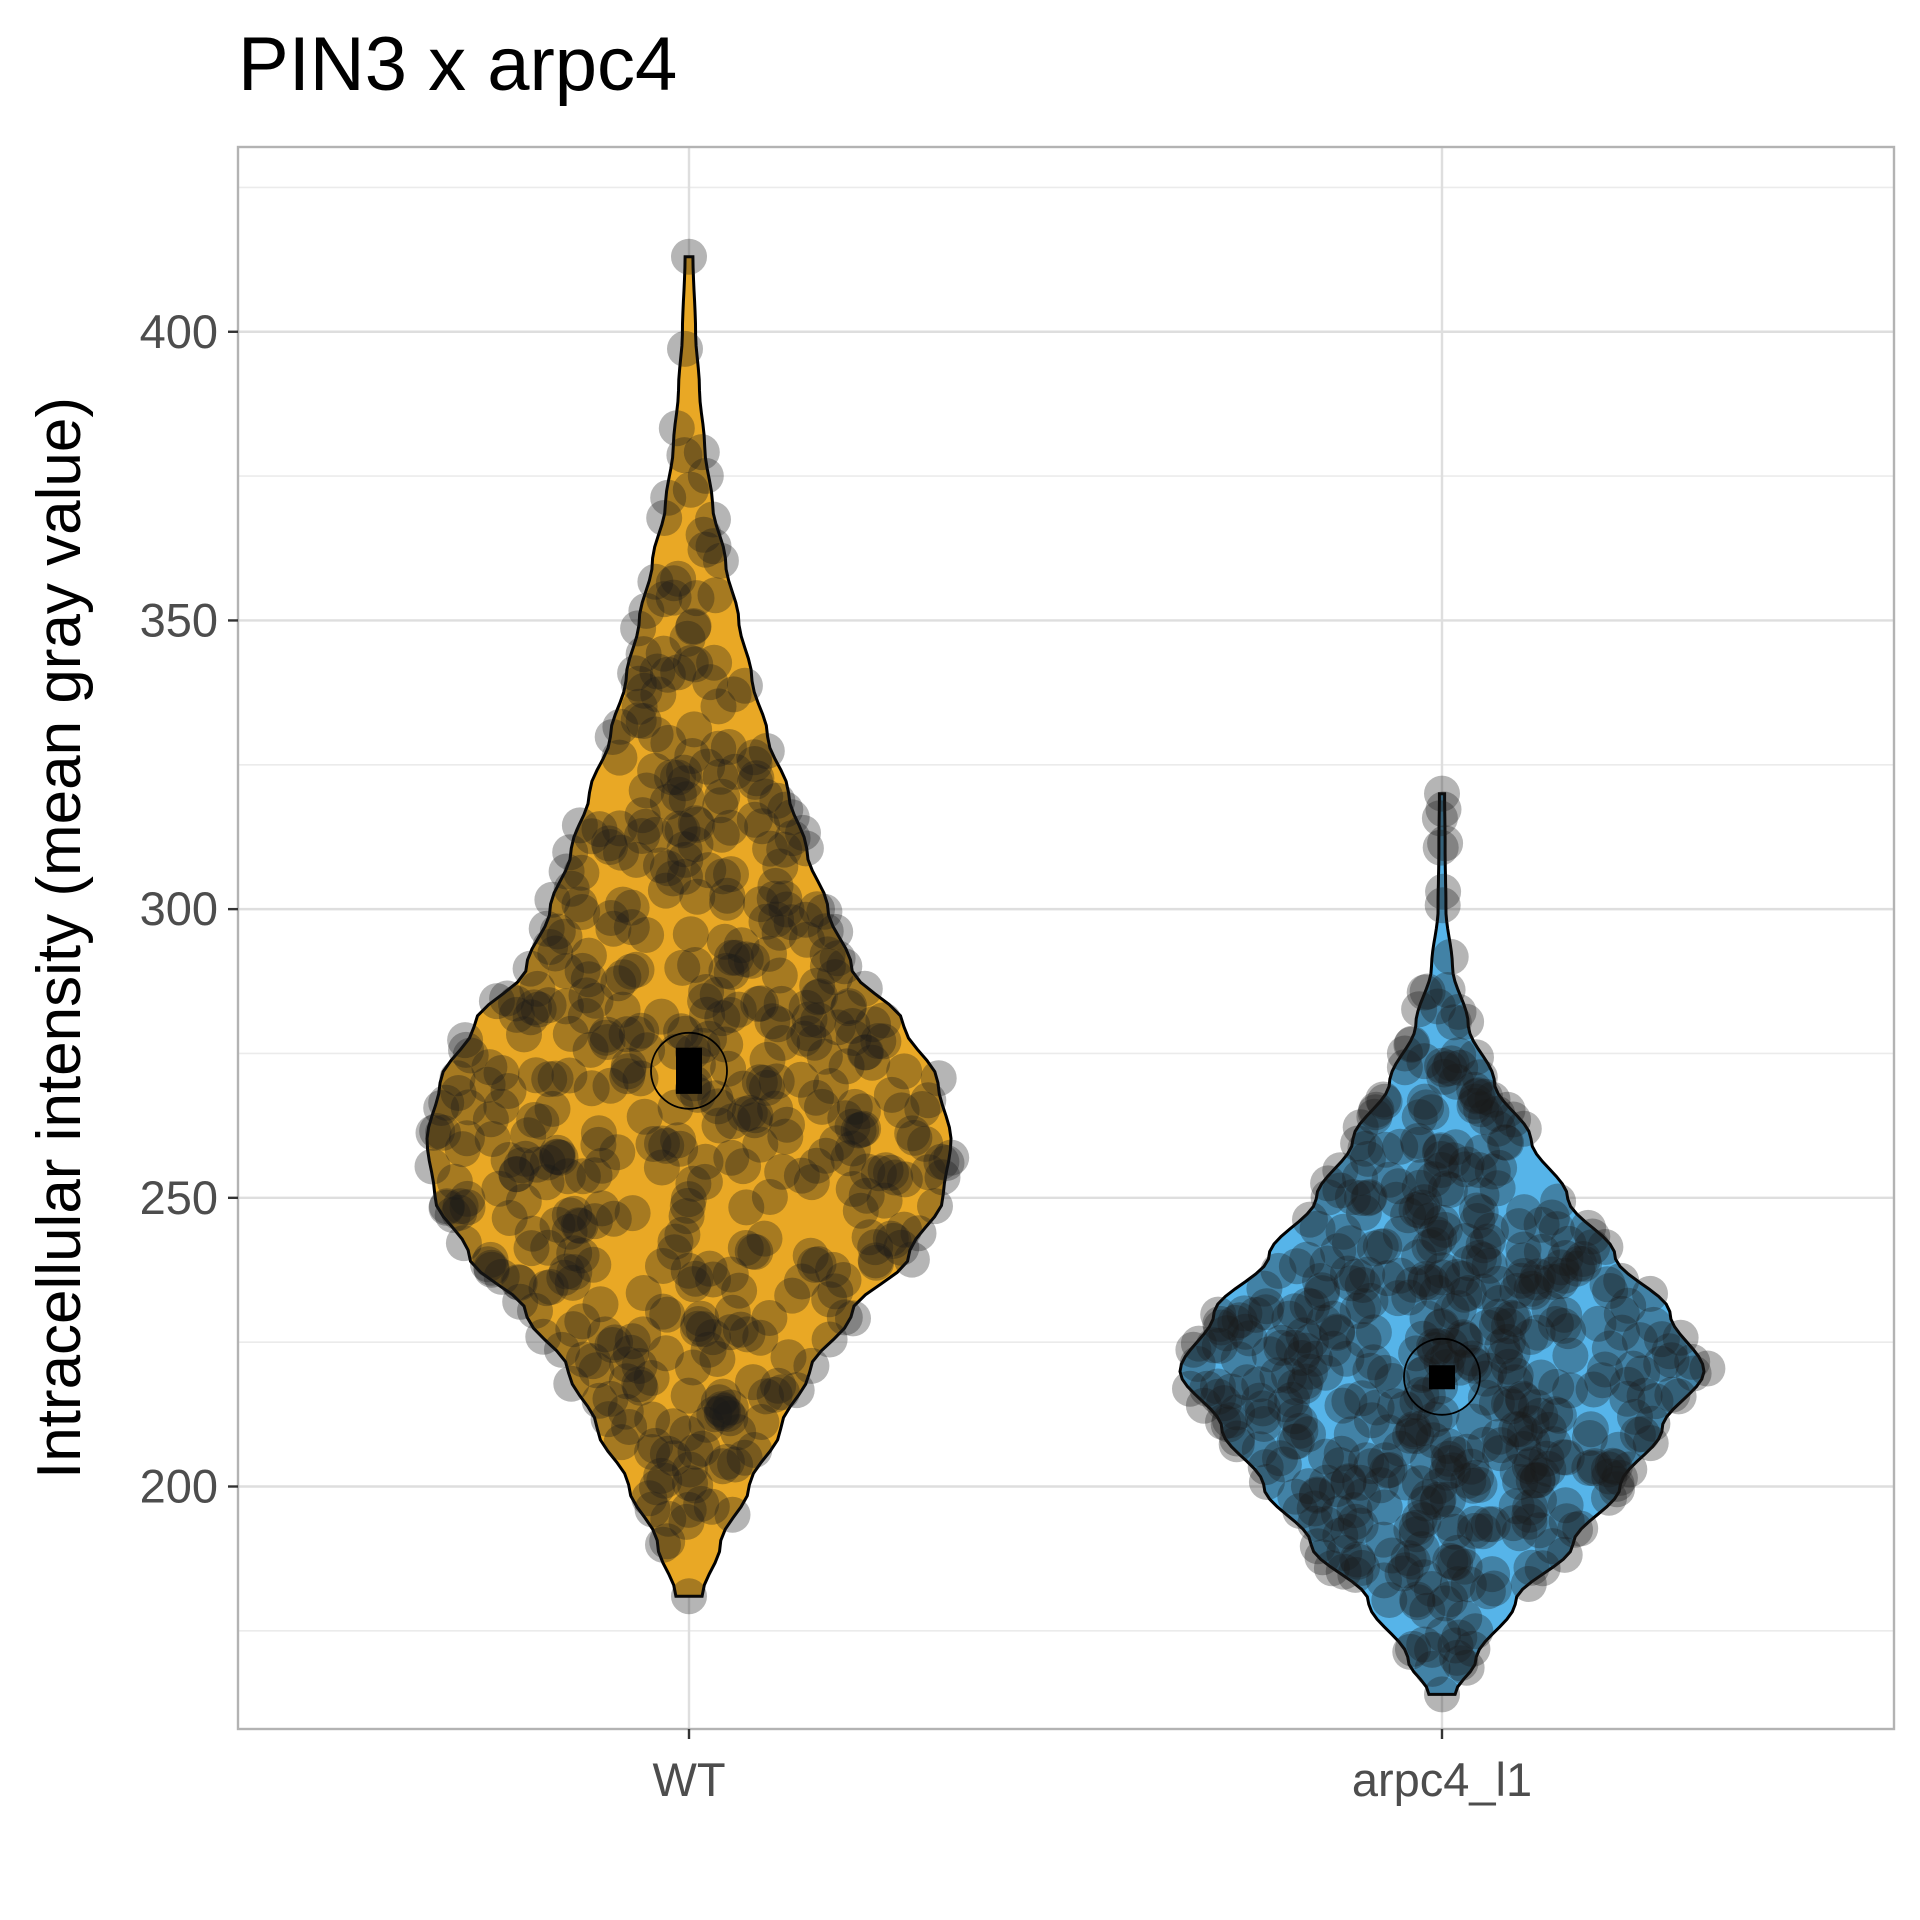 The height and width of the screenshot is (1920, 1920). I want to click on y-tick-label: 350, so click(179, 619).